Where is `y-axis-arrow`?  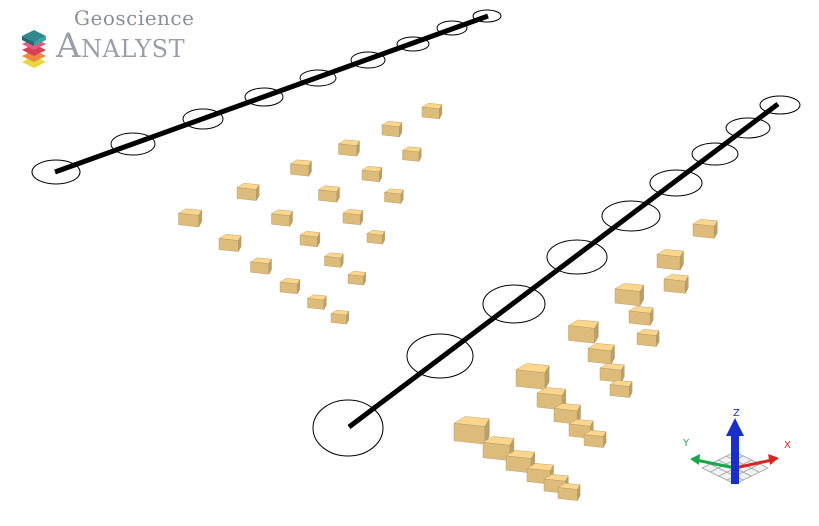
y-axis-arrow is located at coordinates (713, 462).